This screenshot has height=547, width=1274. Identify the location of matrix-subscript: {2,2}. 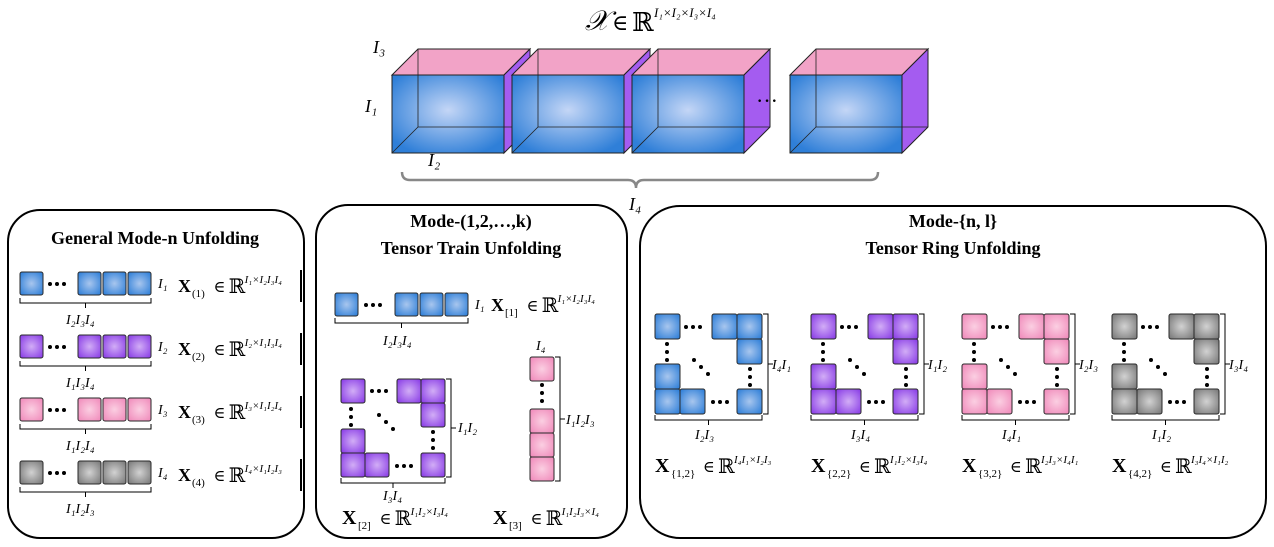
(839, 474).